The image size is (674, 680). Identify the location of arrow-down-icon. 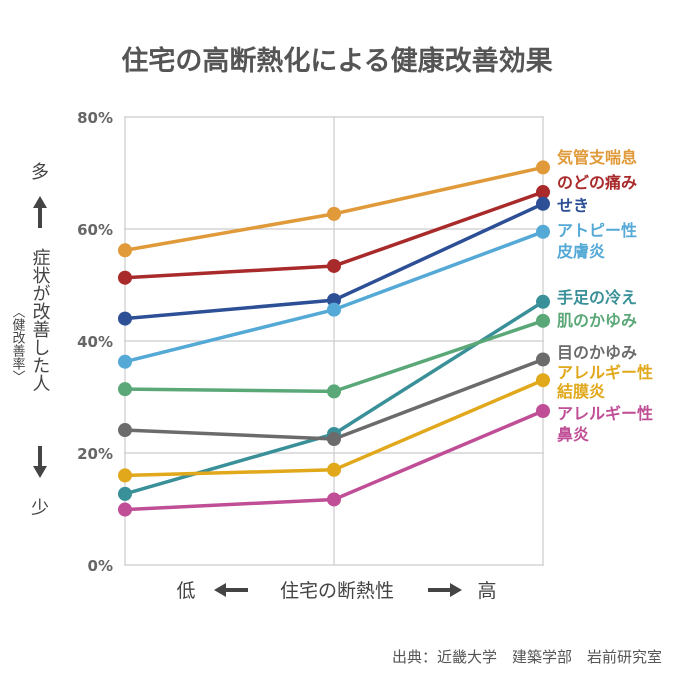
(40, 462).